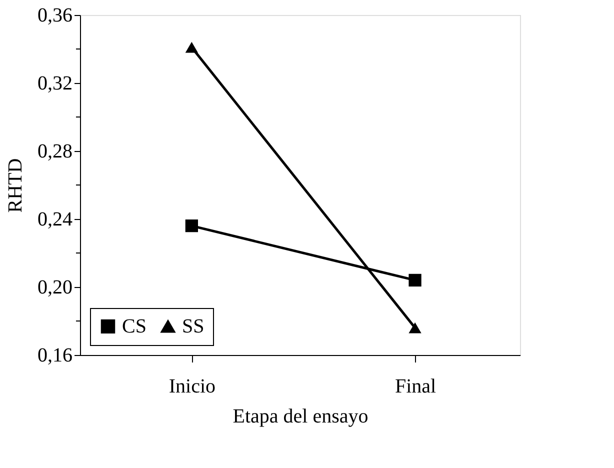 The width and height of the screenshot is (614, 468). What do you see at coordinates (55, 355) in the screenshot?
I see `y-tick-label: 0,16` at bounding box center [55, 355].